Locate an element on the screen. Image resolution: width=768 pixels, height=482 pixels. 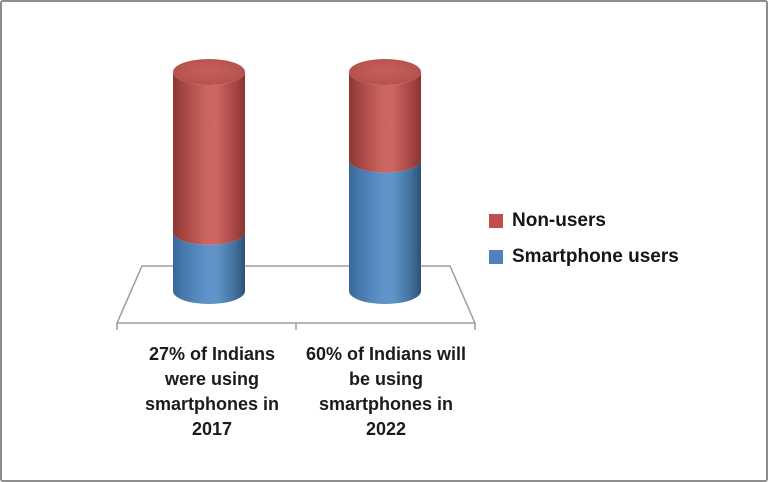
category-label-line: 60% of Indians will is located at coordinates (386, 354).